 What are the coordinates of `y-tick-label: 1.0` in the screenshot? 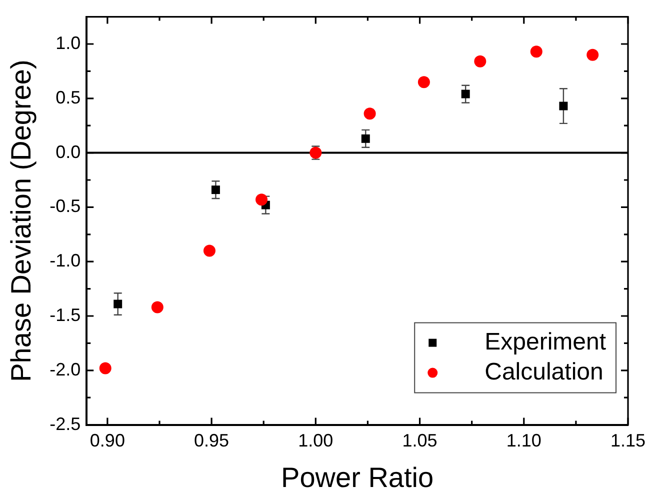 It's located at (68, 42).